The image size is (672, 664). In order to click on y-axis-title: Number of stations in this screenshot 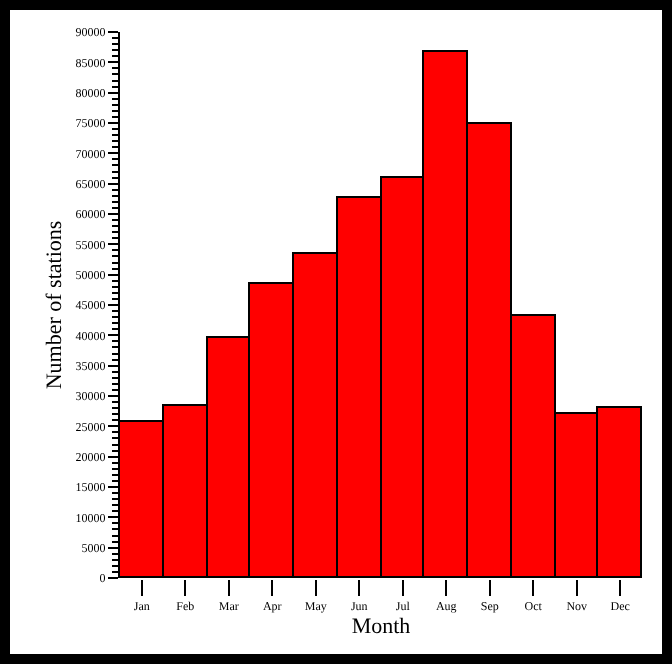, I will do `click(54, 305)`.